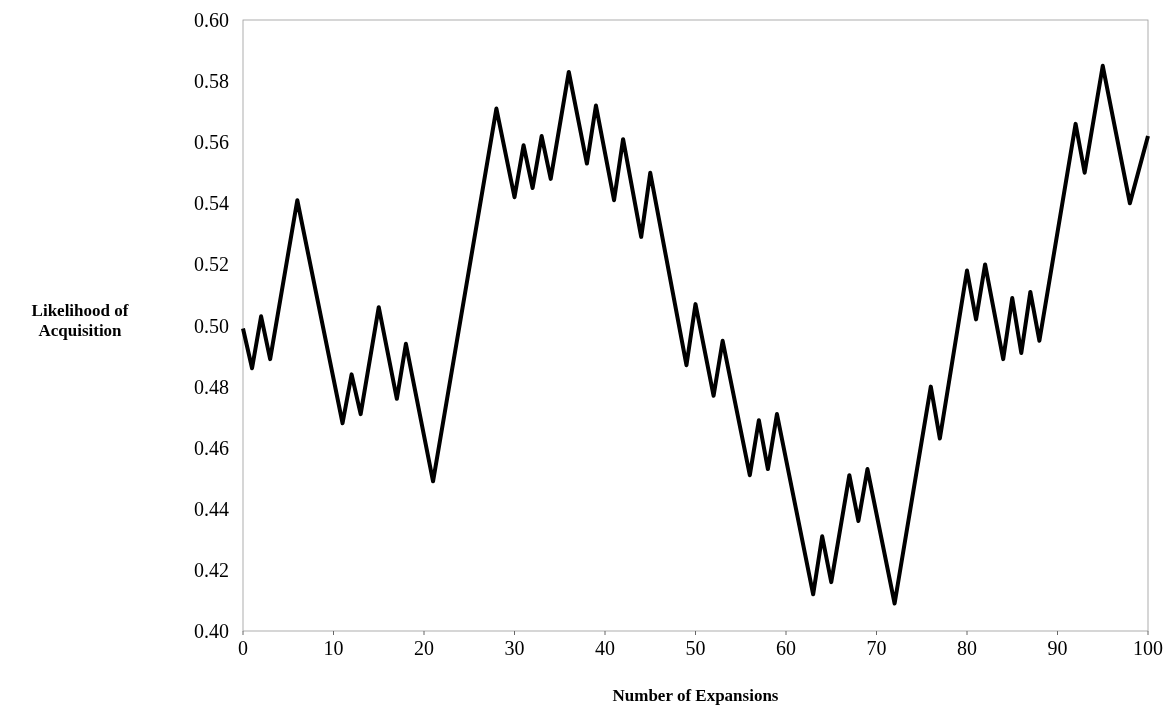 This screenshot has width=1175, height=713. I want to click on x-tick-label: 10, so click(333, 648).